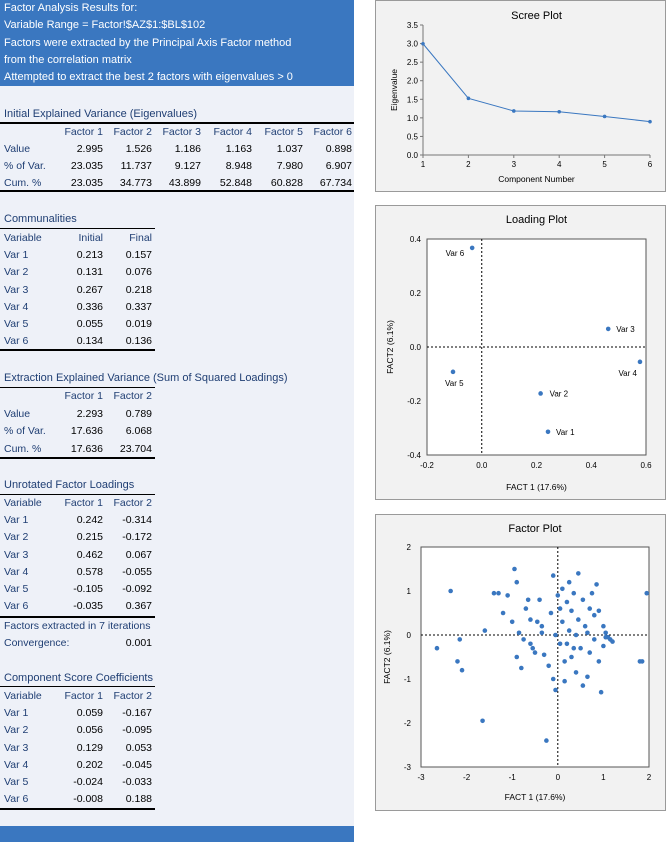 Image resolution: width=666 pixels, height=842 pixels. I want to click on column-header: Final, so click(140, 238).